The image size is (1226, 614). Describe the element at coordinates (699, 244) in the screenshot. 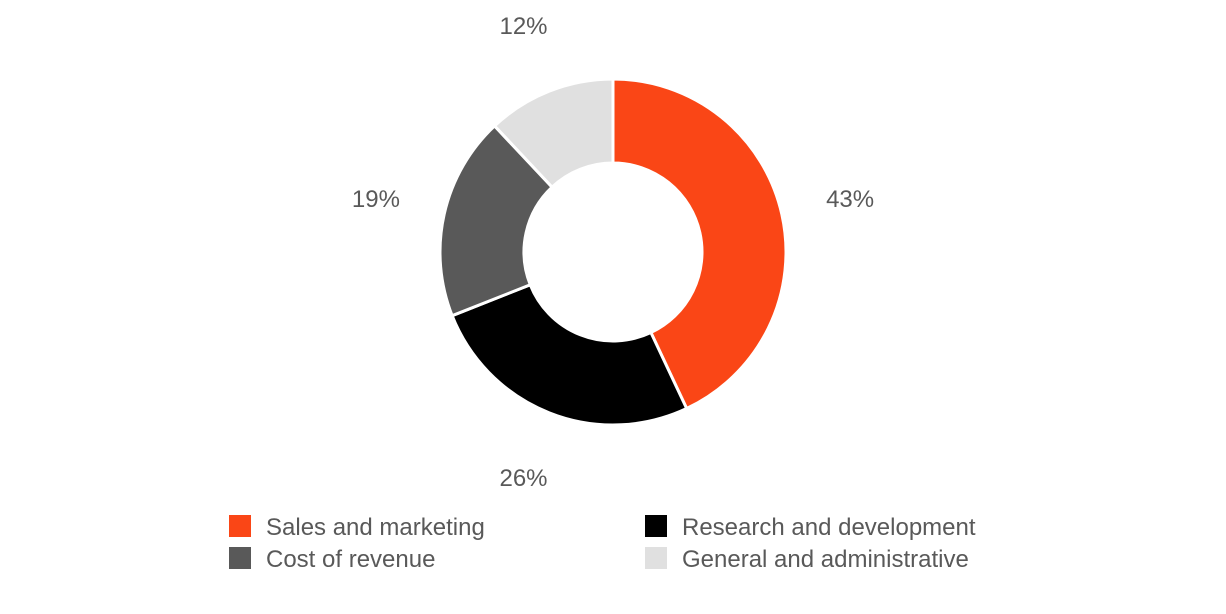

I see `slice-sales-and-marketing` at that location.